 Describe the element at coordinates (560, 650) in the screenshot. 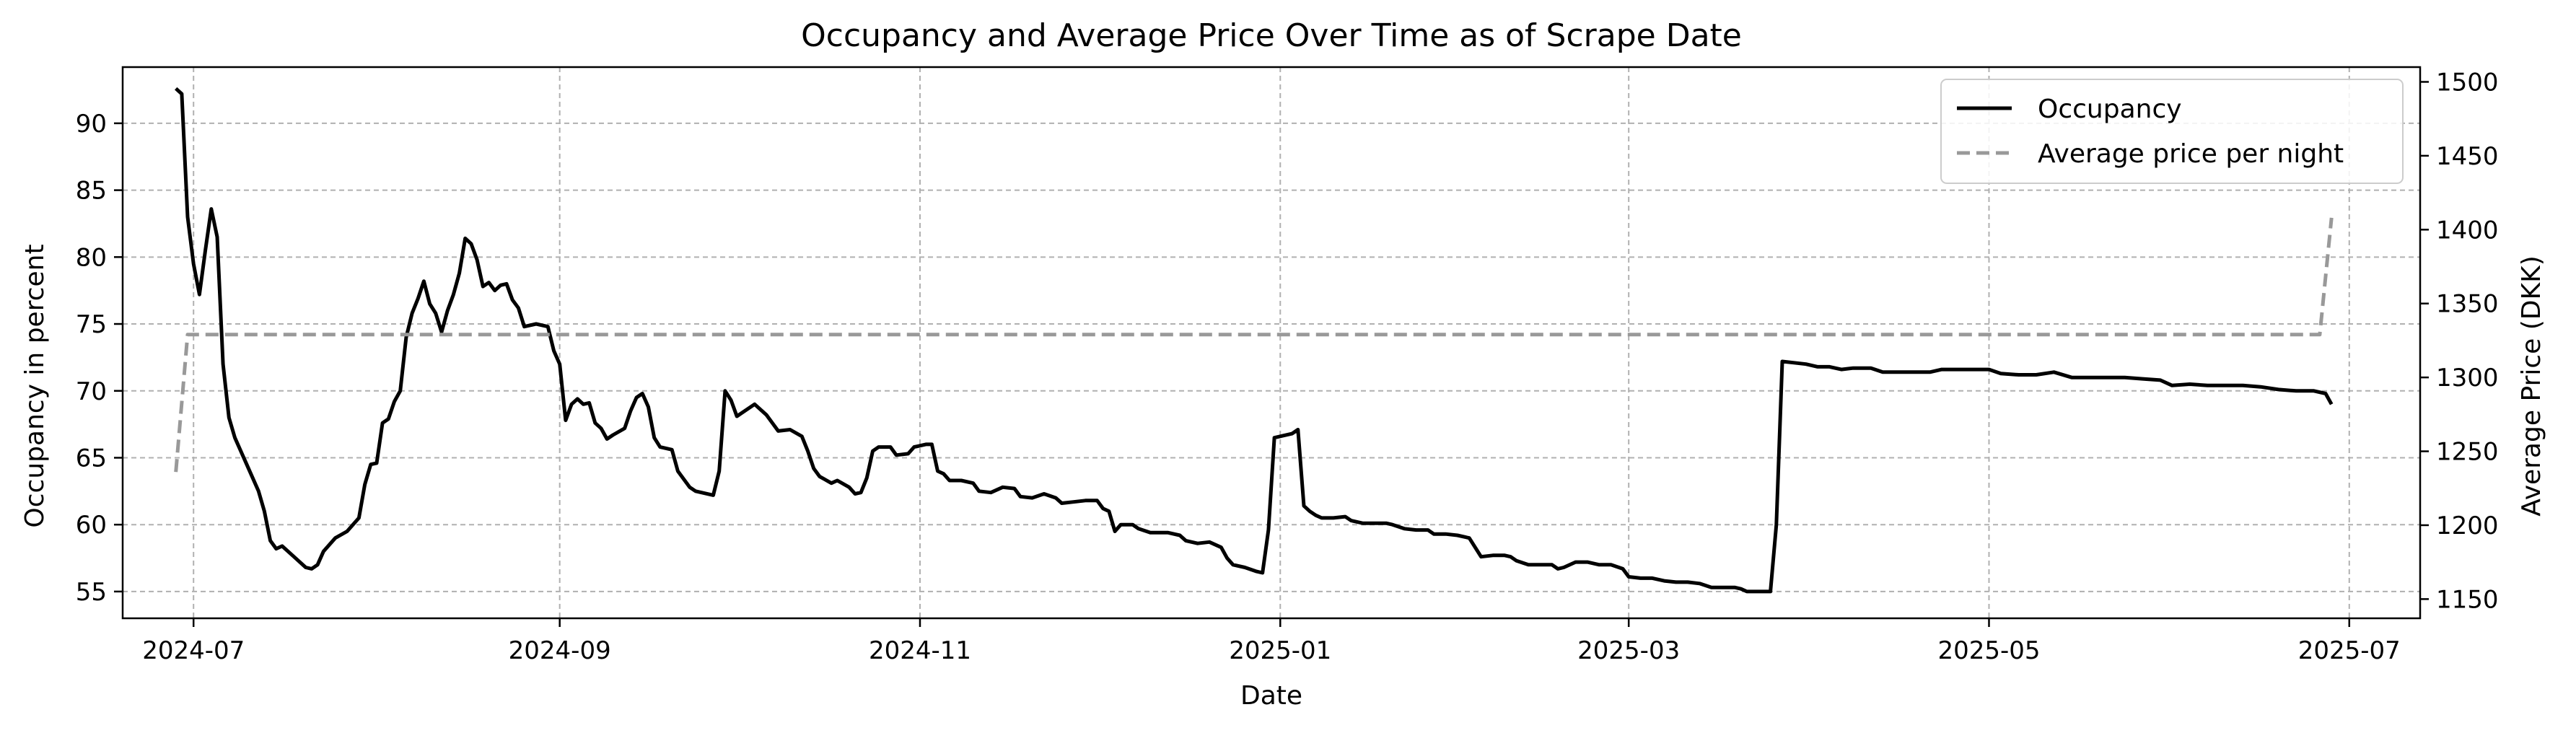

I see `x-tick-label: 2024-09` at that location.